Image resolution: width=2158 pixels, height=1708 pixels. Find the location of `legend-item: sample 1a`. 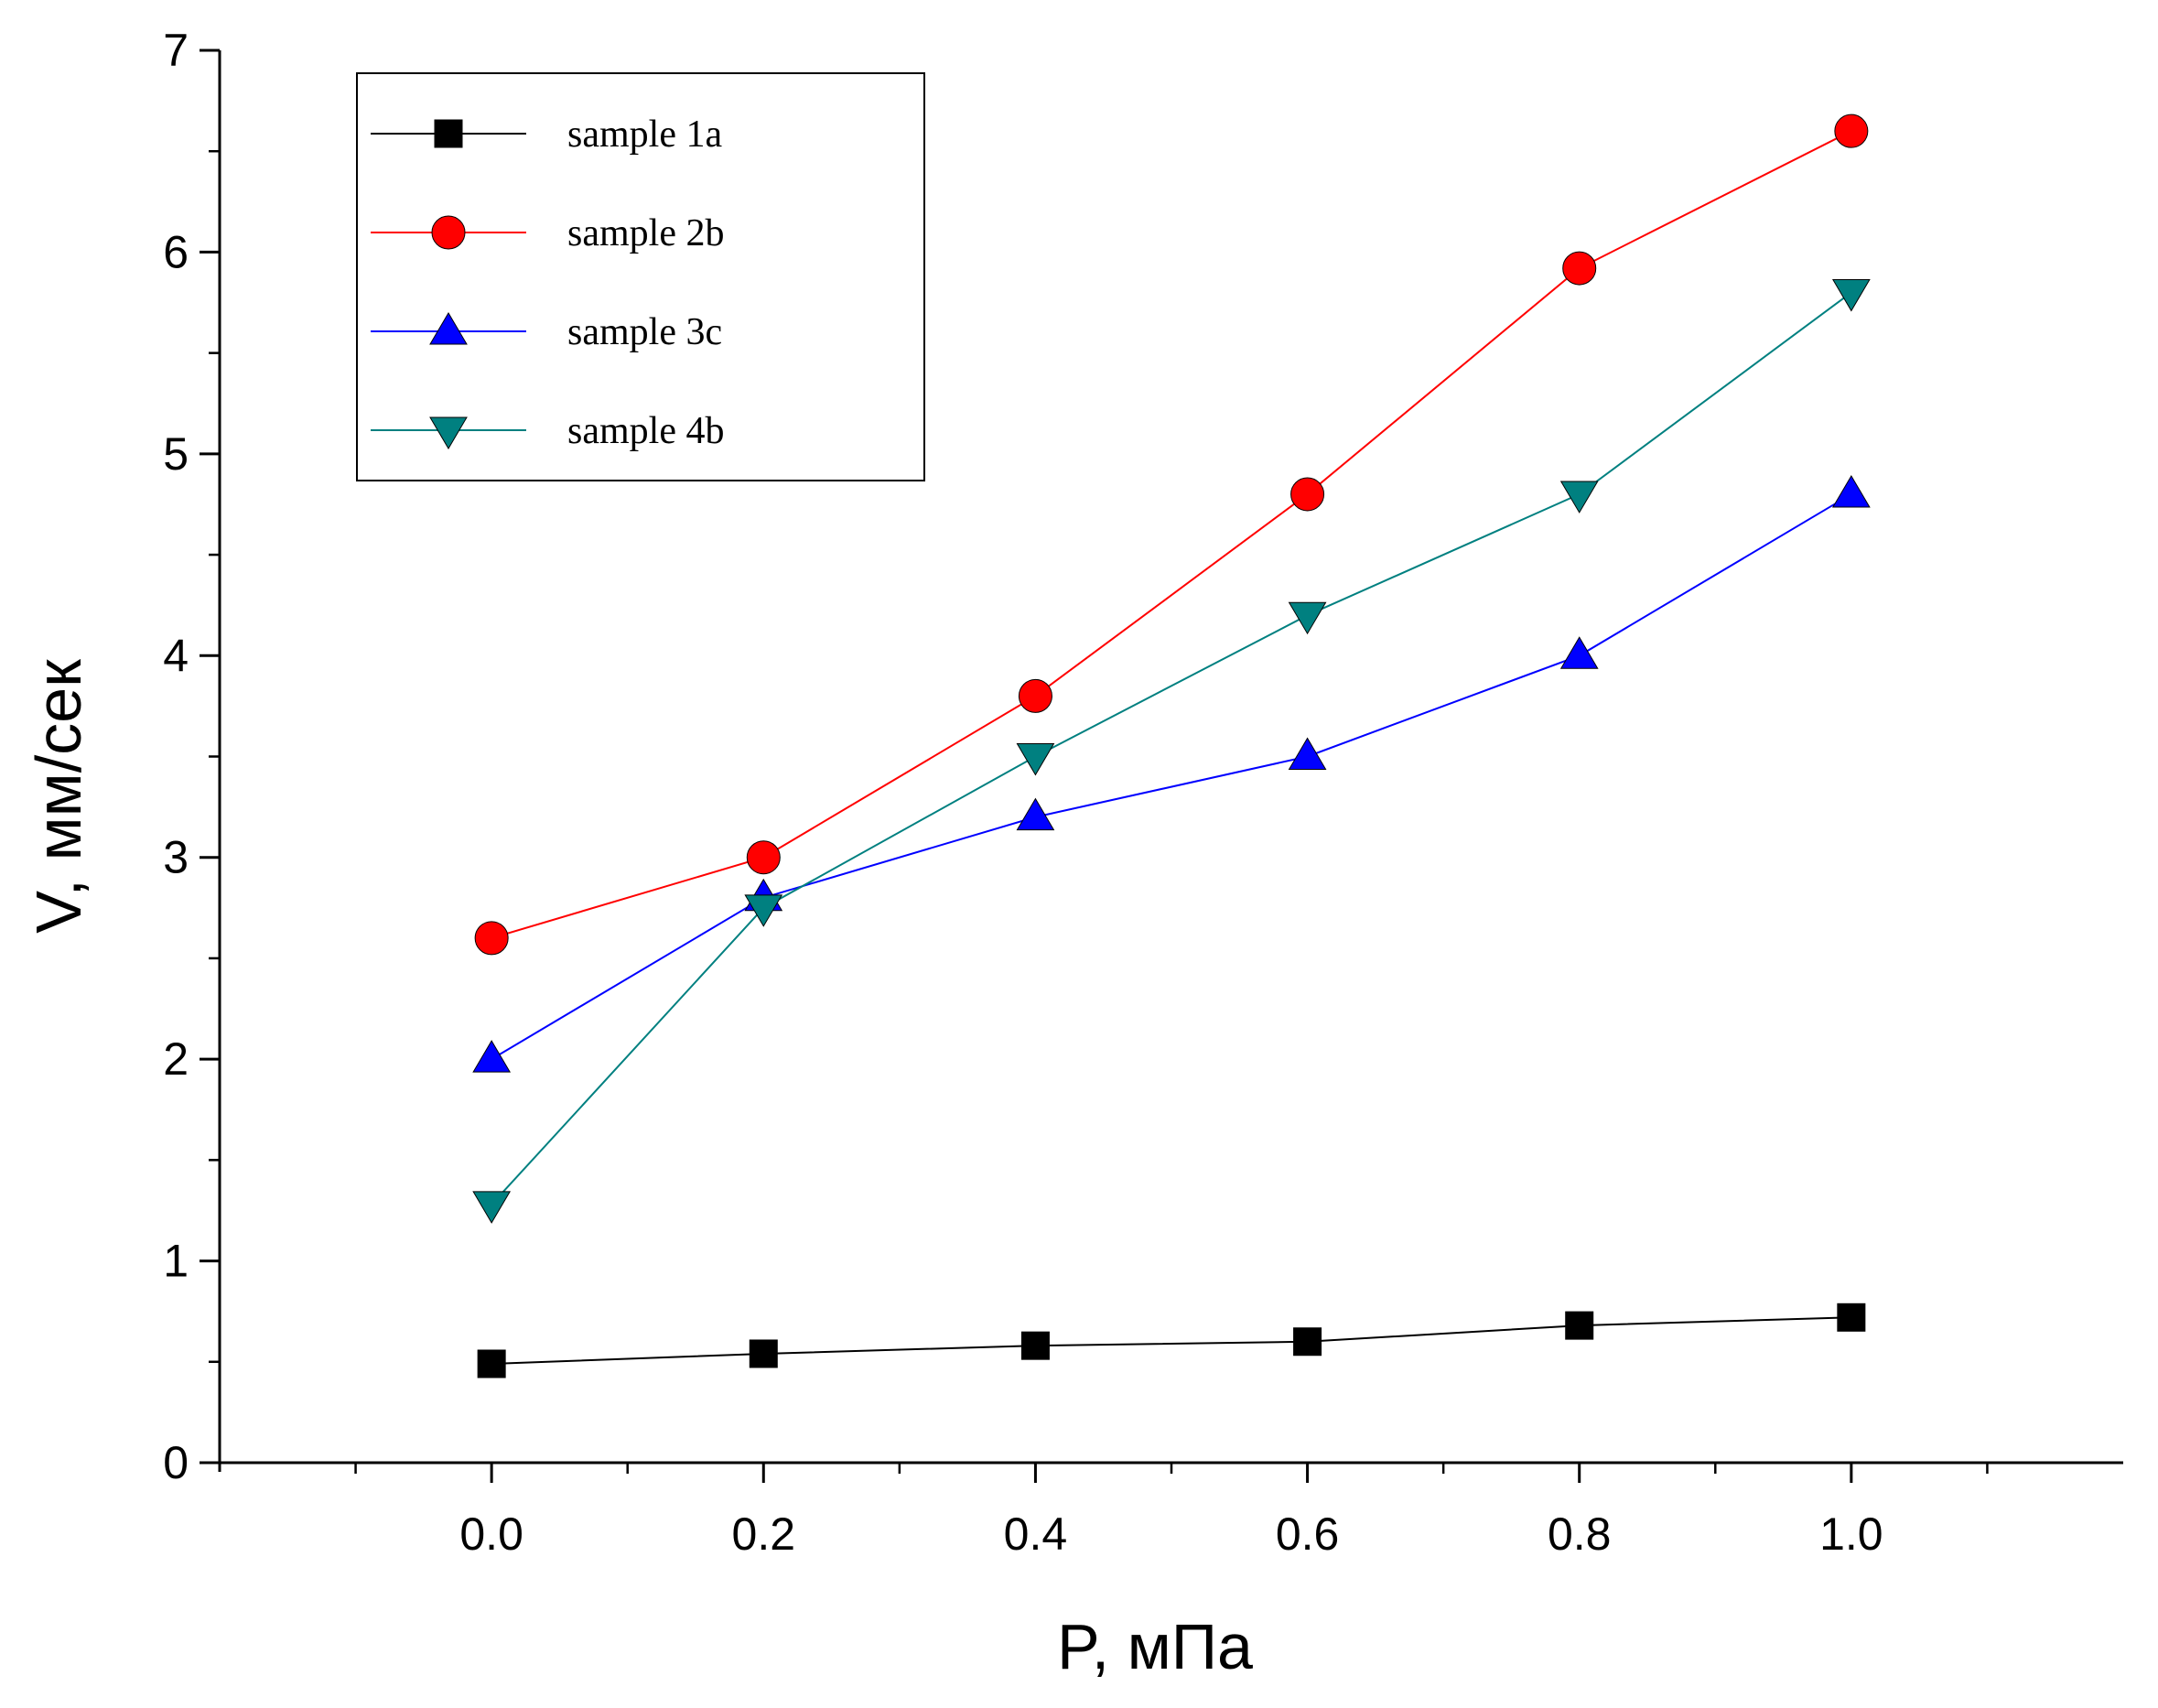

legend-item: sample 1a is located at coordinates (546, 135).